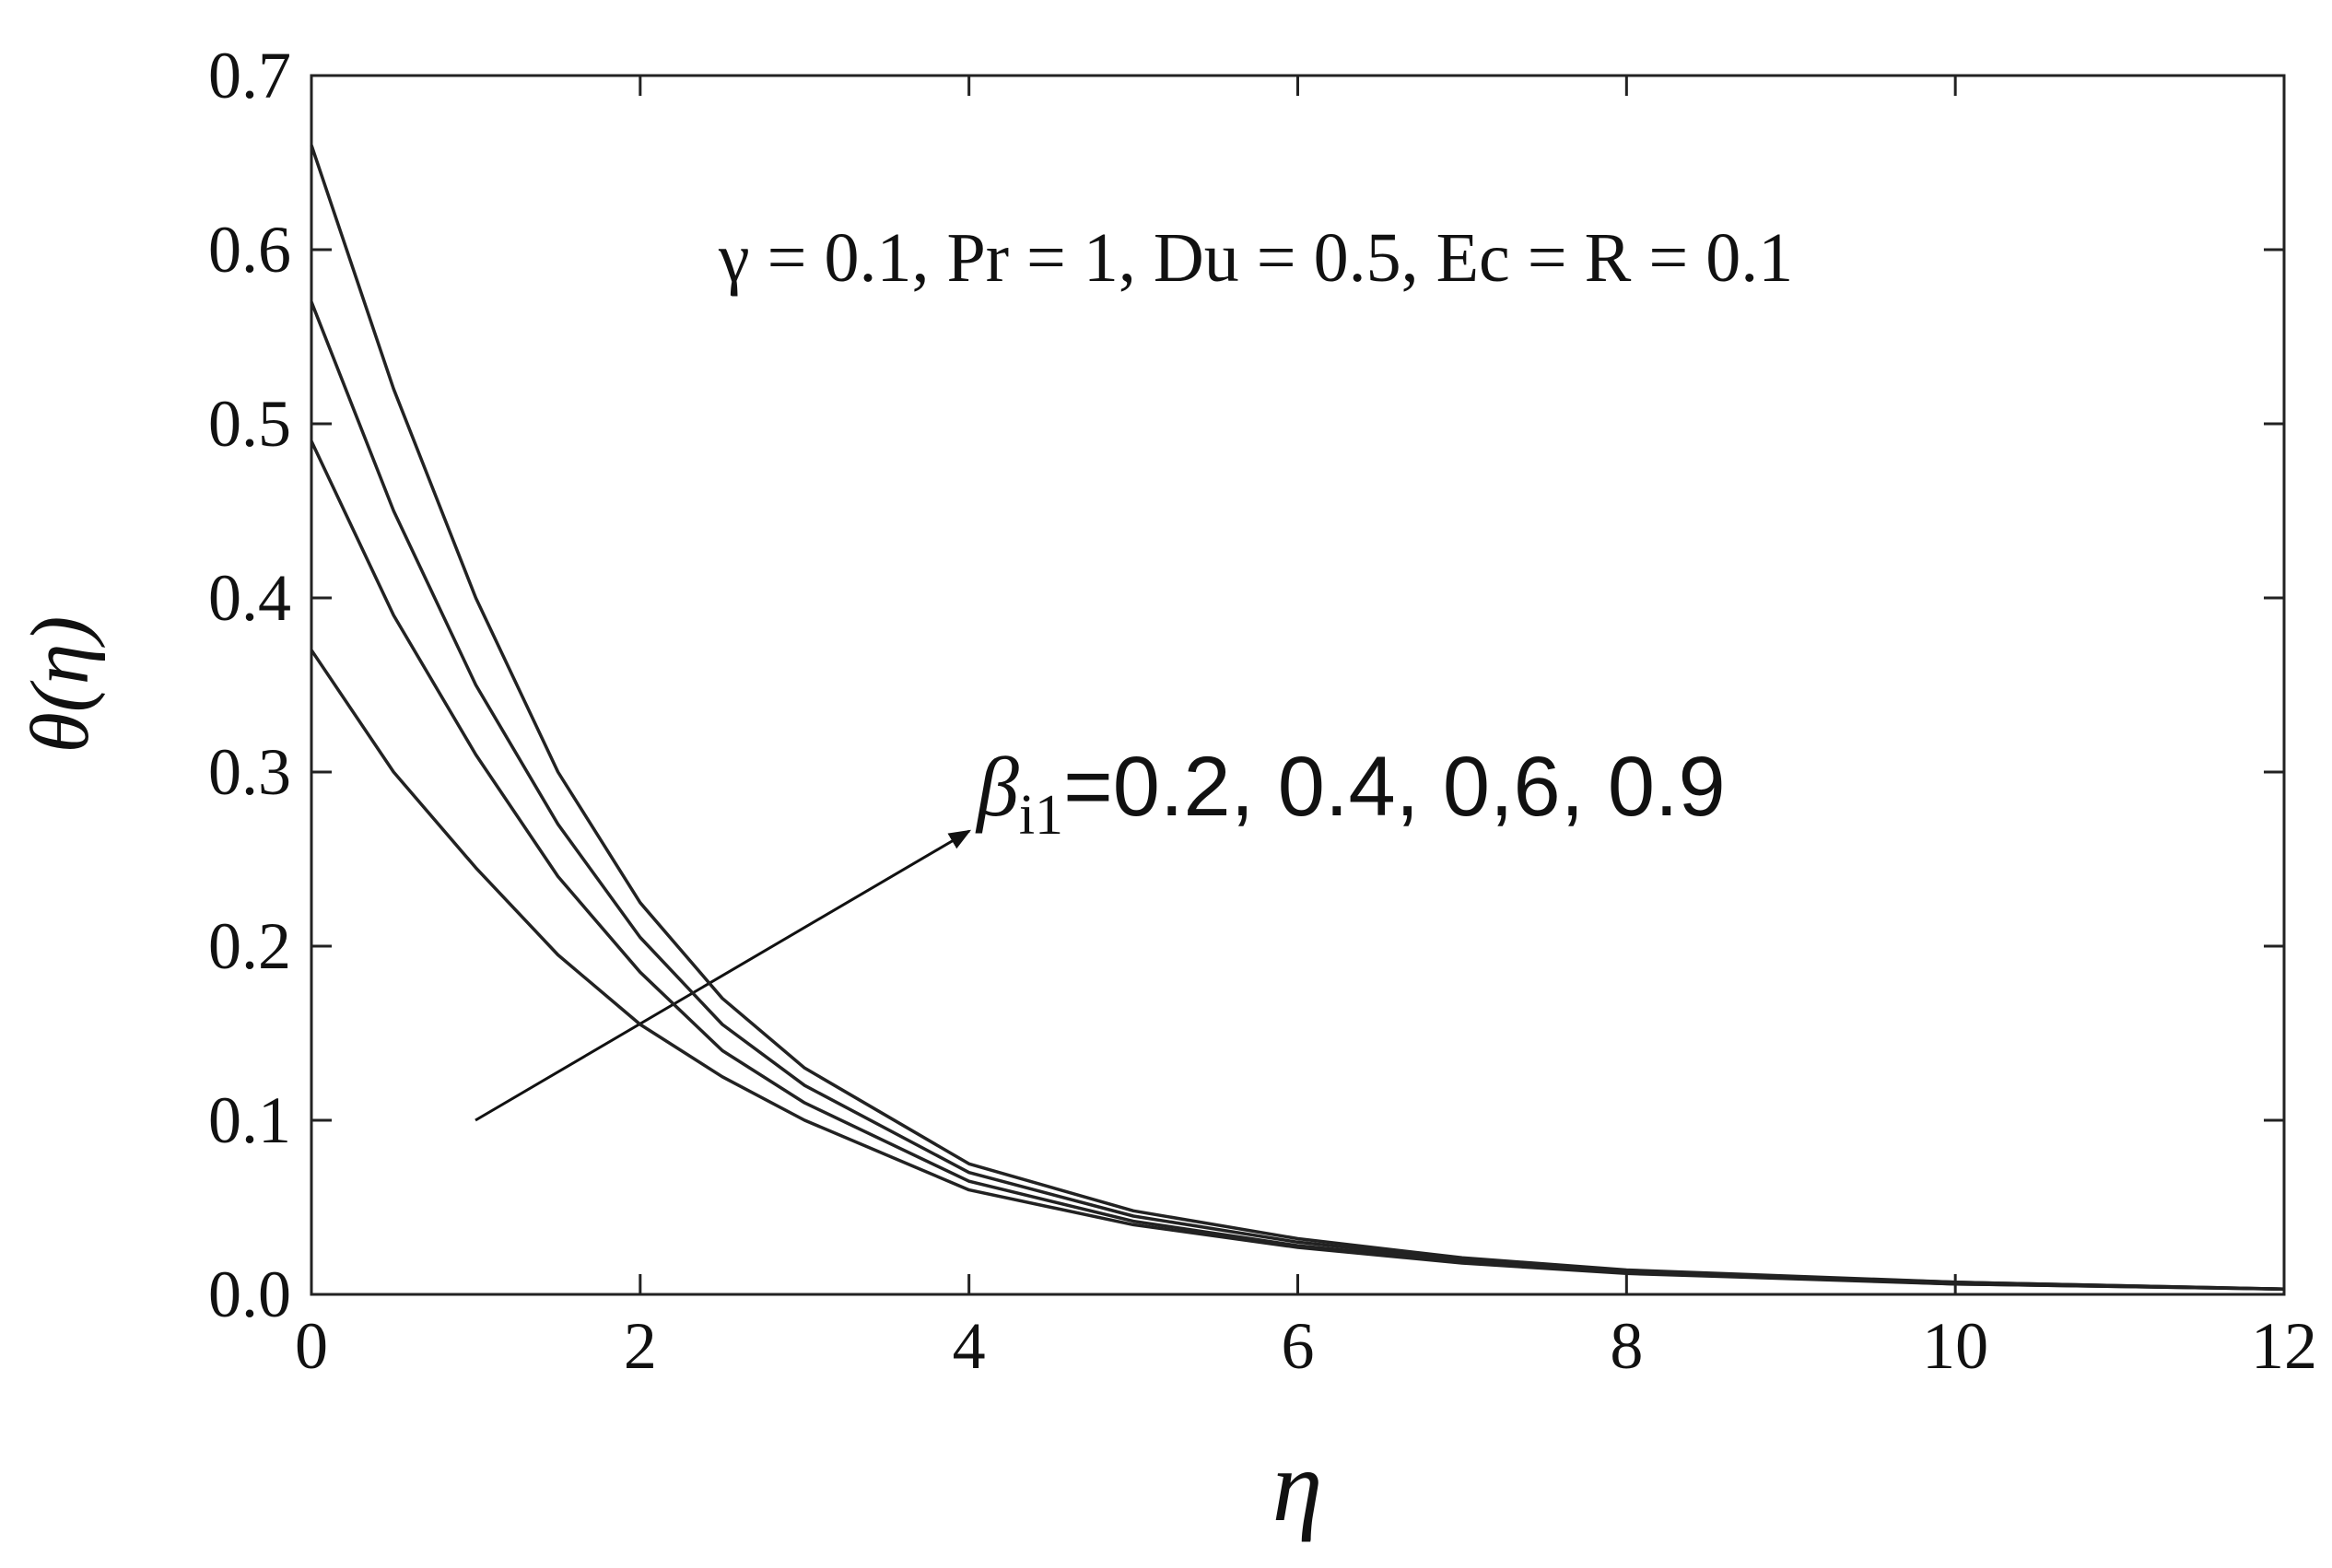 The image size is (2332, 1568). I want to click on annotation: γ = 0.1, Pr = 1, Du = 0.5, Ec = R = 0.1, so click(1255, 258).